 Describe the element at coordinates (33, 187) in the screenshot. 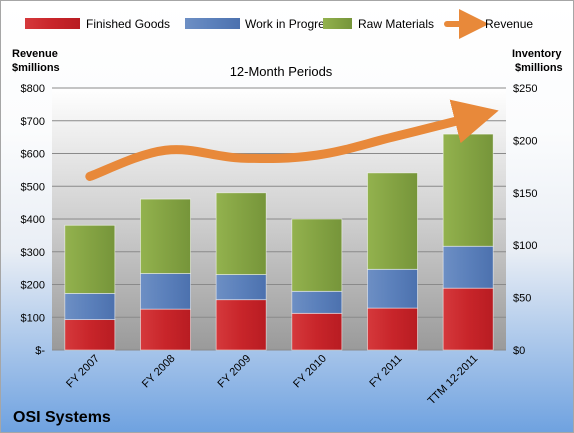

I see `left-tick-label: $500` at that location.